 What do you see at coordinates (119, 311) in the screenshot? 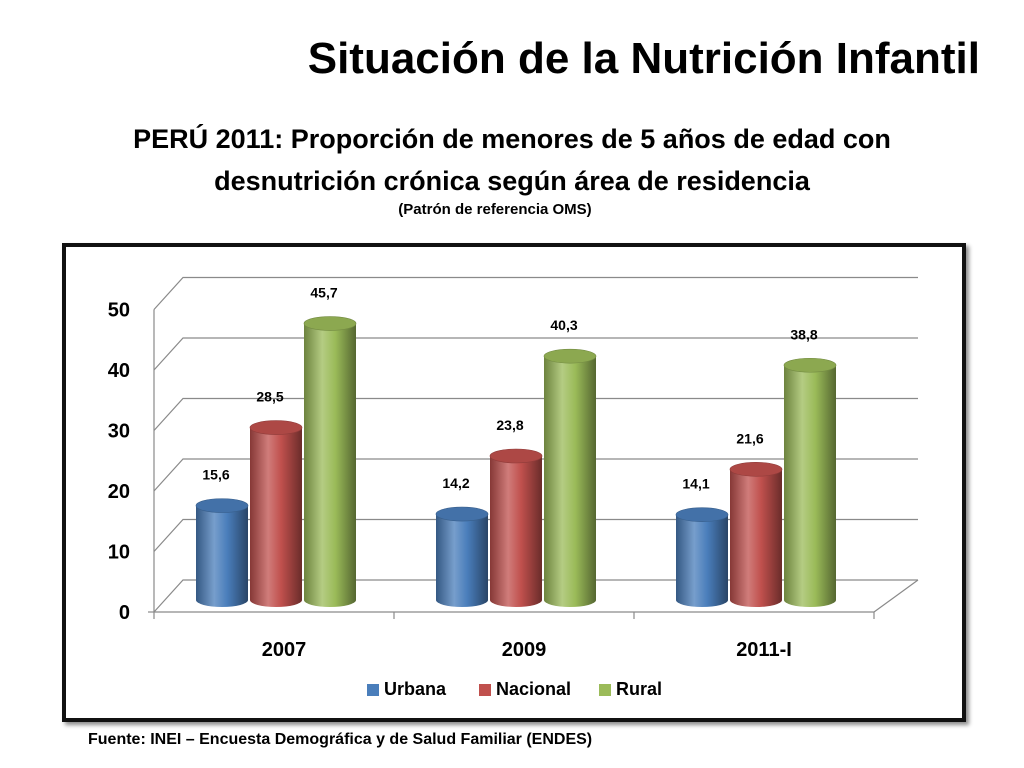
I see `y-tick-label: 50` at bounding box center [119, 311].